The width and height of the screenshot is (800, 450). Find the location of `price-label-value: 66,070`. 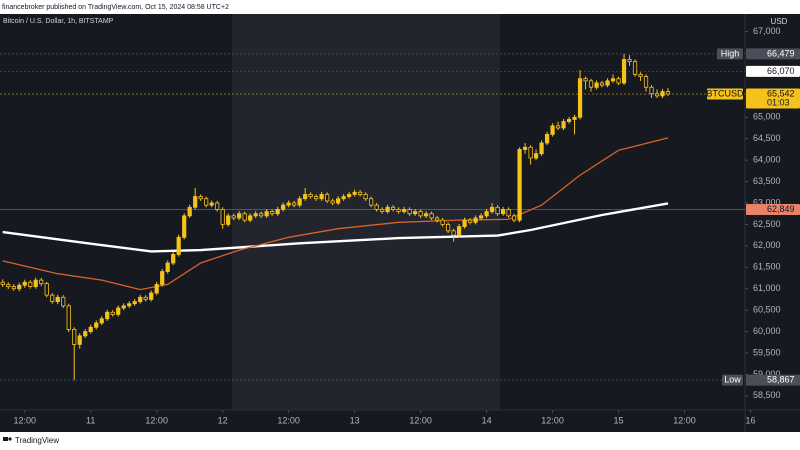

price-label-value: 66,070 is located at coordinates (781, 71).